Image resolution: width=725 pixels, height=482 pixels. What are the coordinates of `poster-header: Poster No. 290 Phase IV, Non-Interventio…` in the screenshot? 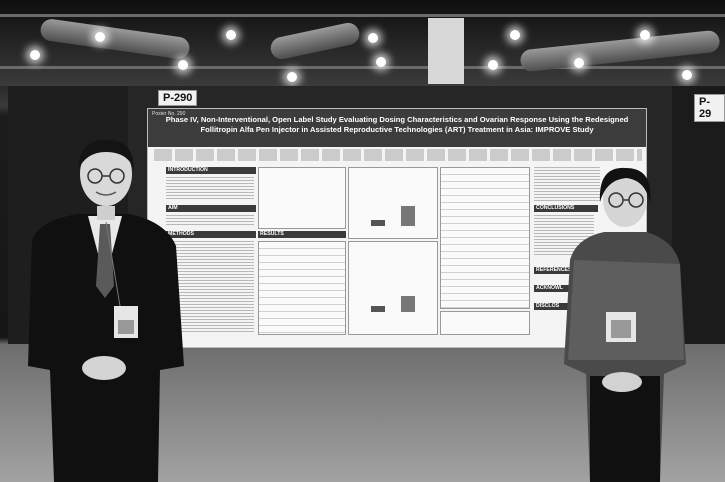 It's located at (397, 128).